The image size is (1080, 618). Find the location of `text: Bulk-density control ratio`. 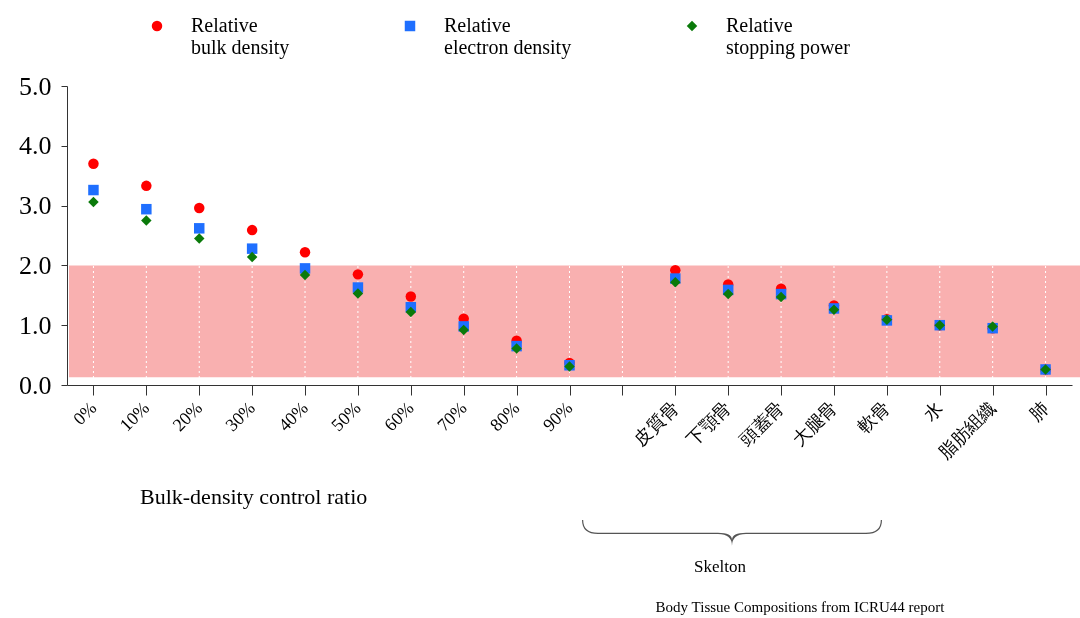

text: Bulk-density control ratio is located at coordinates (254, 496).